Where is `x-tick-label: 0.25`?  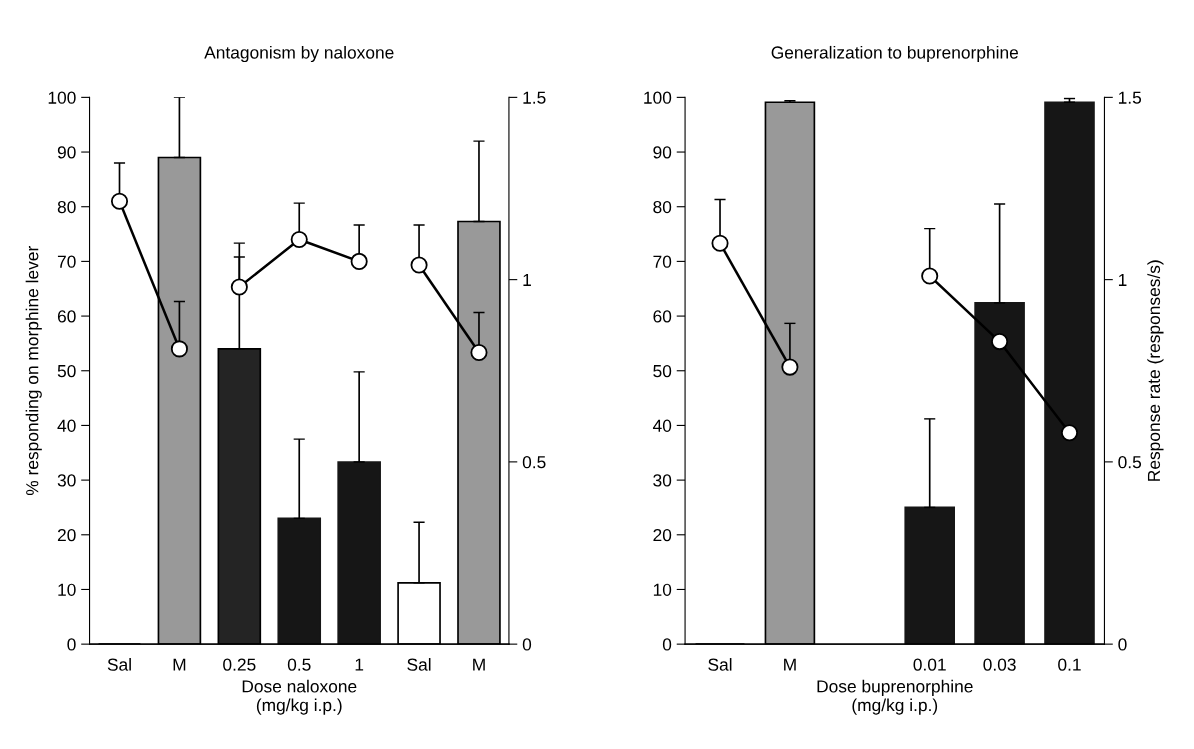 x-tick-label: 0.25 is located at coordinates (239, 664).